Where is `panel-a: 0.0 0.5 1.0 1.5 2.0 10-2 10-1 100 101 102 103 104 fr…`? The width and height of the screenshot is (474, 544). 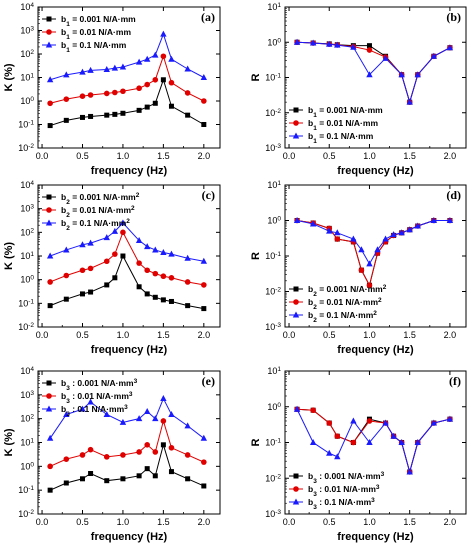
panel-a: 0.0 0.5 1.0 1.5 2.0 10-2 10-1 100 101 102 103 104 fr… is located at coordinates (112, 89).